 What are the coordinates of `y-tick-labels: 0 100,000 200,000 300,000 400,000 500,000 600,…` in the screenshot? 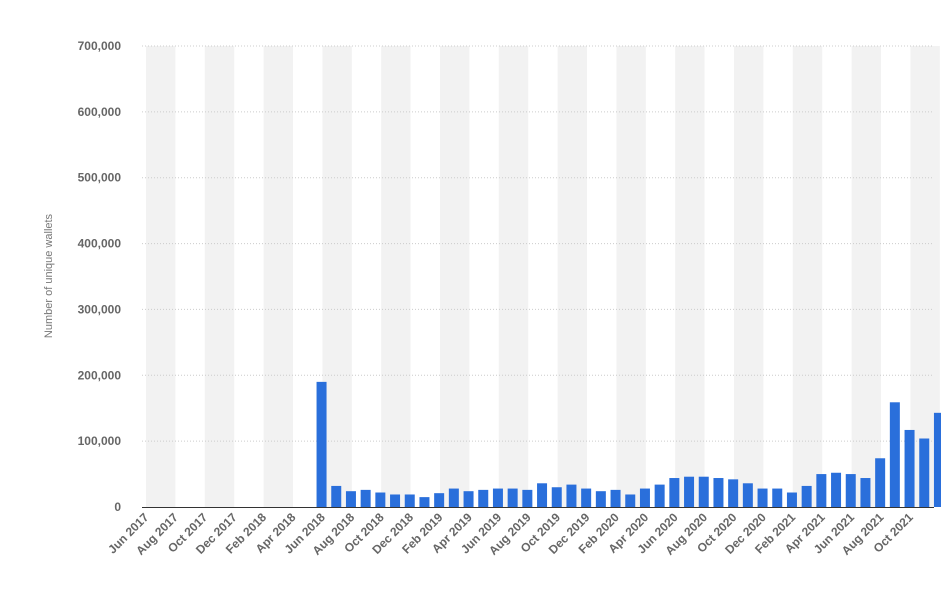 It's located at (100, 276).